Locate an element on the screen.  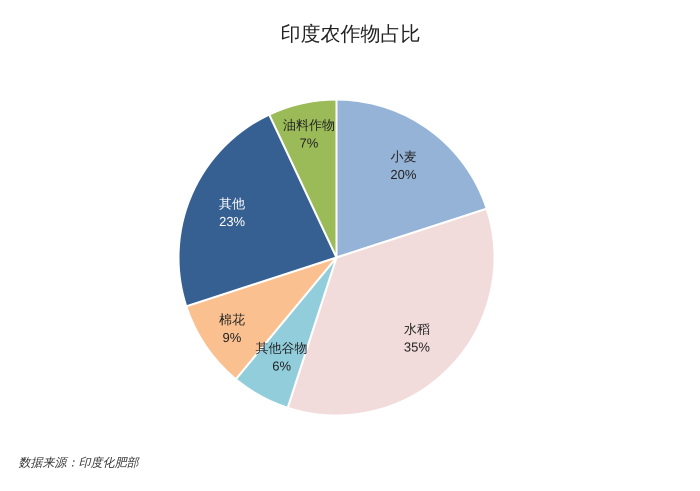
data-label: 7% is located at coordinates (309, 143).